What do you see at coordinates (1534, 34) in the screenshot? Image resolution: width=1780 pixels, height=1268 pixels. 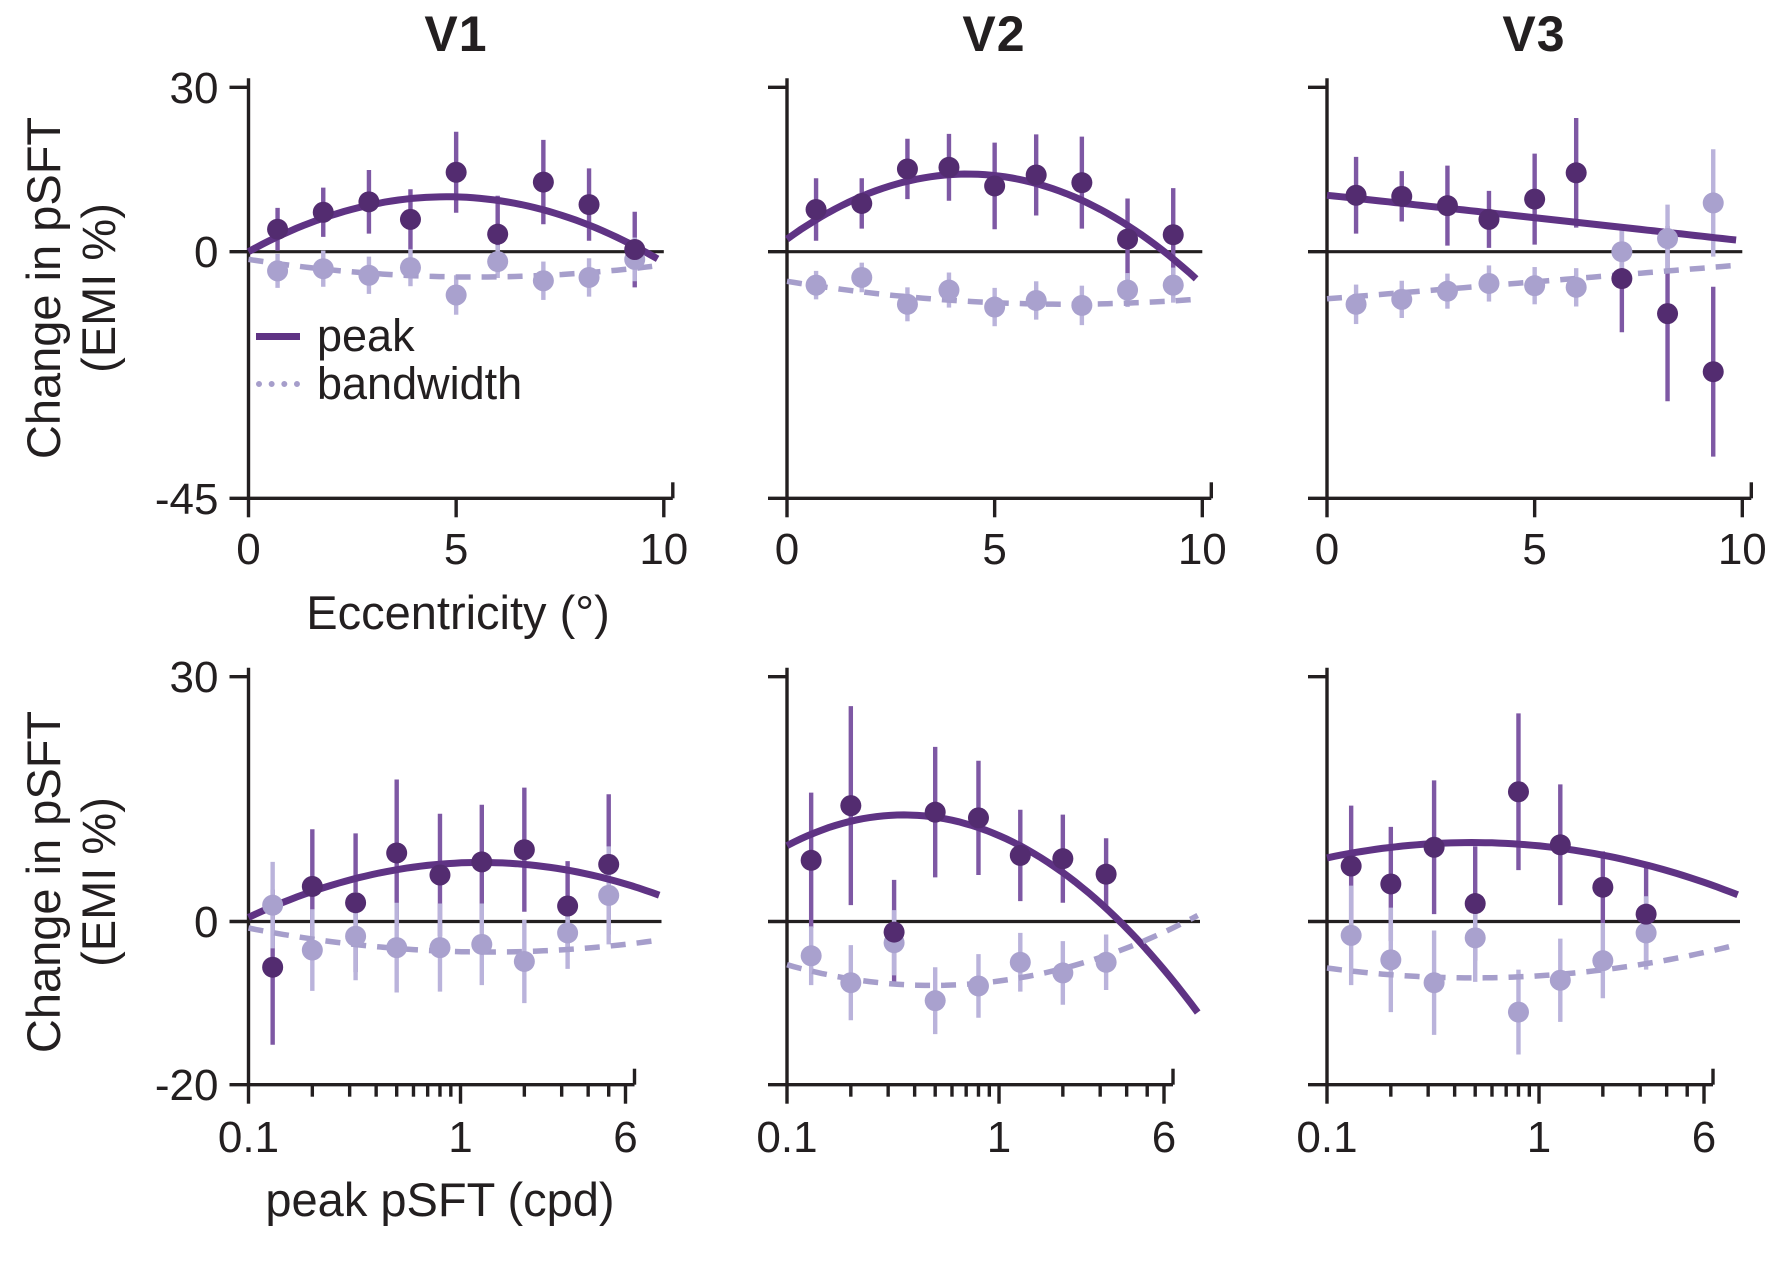 I see `panel-title-v3: V3` at bounding box center [1534, 34].